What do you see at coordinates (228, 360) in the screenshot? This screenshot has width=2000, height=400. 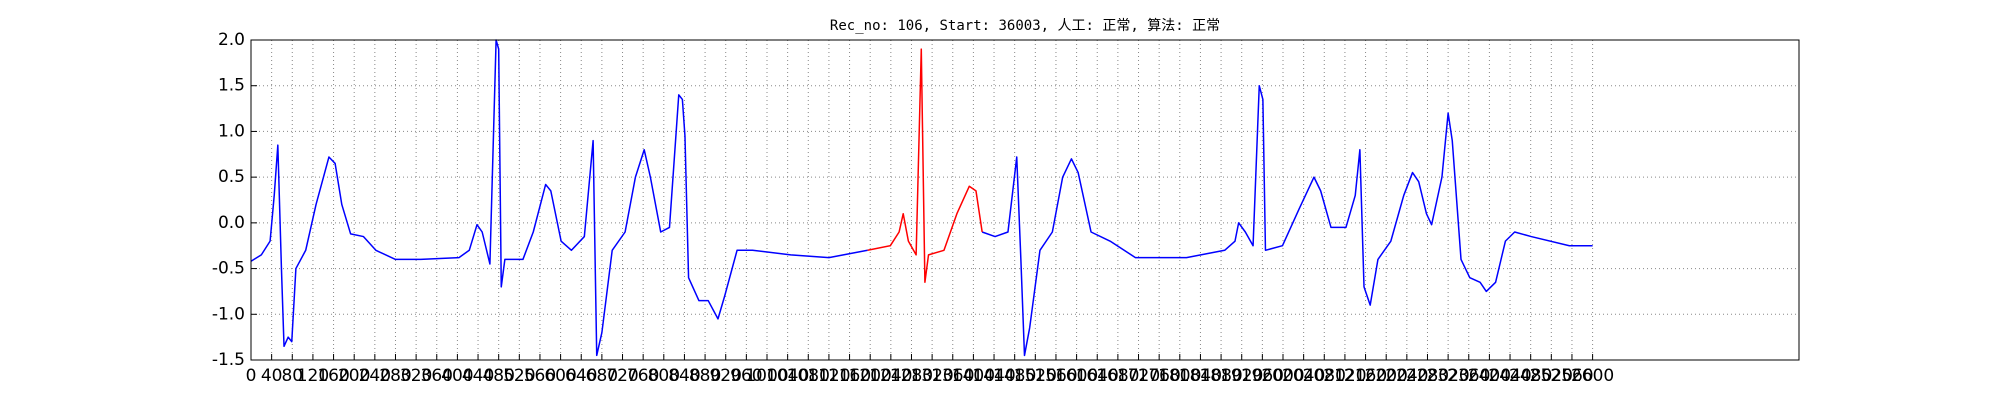 I see `y-tick-label: -1.5` at bounding box center [228, 360].